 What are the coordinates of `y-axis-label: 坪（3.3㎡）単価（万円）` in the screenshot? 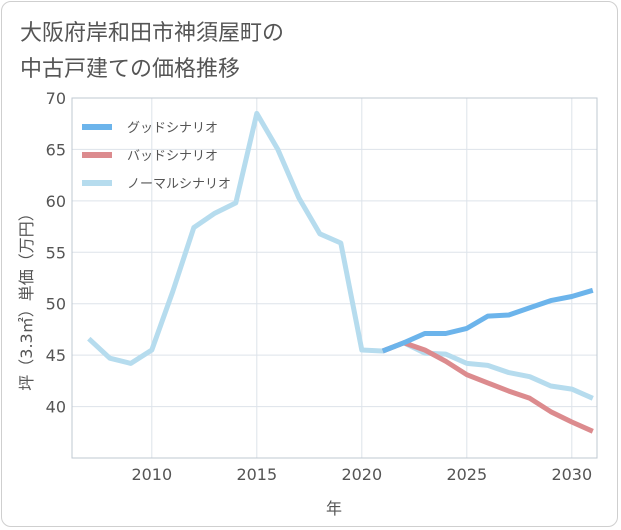 It's located at (26, 297).